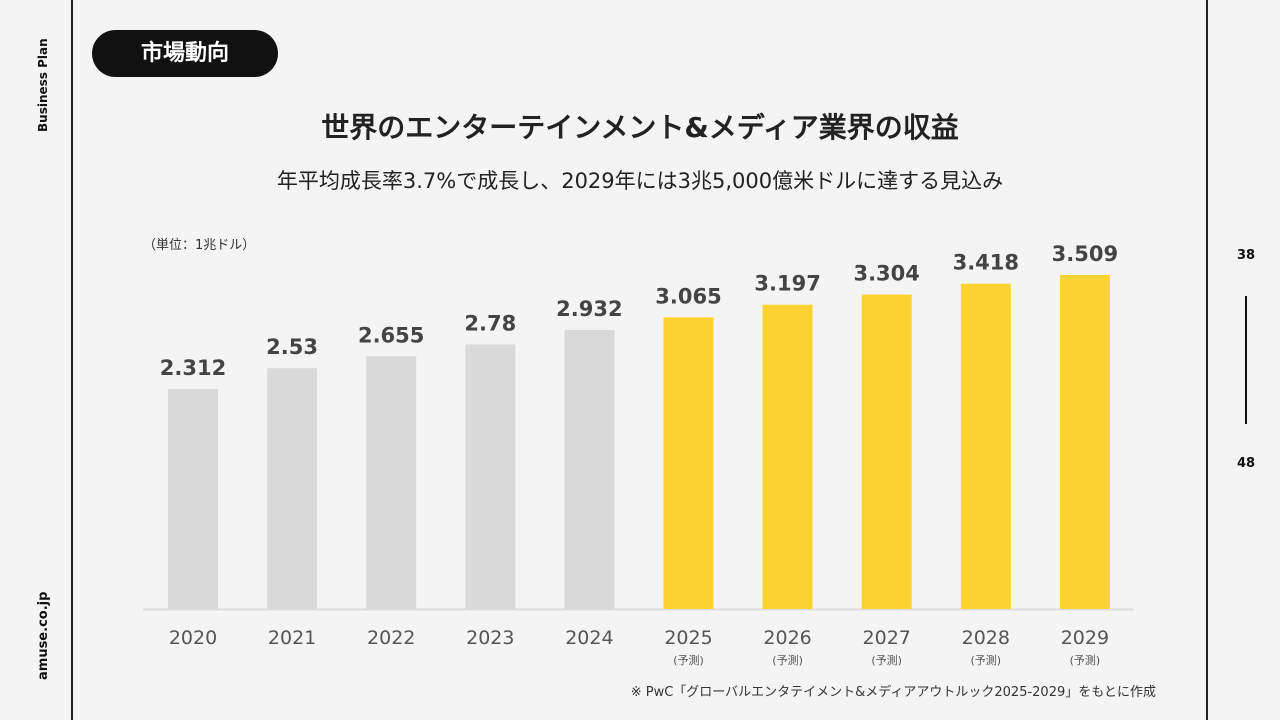 The image size is (1280, 720). What do you see at coordinates (1085, 254) in the screenshot?
I see `data-label-2029: 3.509` at bounding box center [1085, 254].